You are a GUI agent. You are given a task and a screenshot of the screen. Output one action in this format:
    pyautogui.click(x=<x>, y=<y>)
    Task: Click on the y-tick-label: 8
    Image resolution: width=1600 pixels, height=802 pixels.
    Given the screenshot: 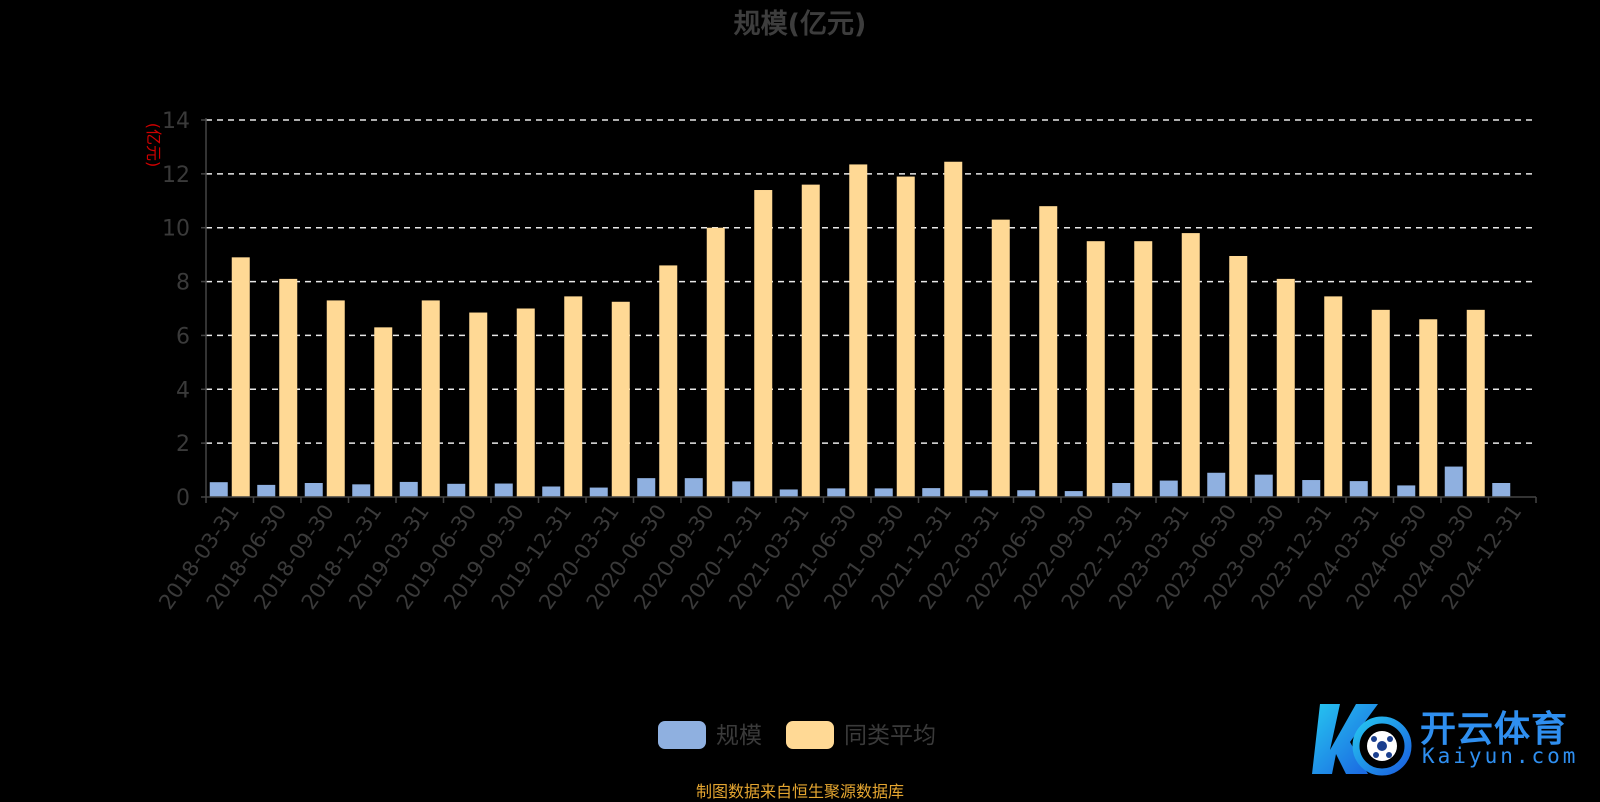 What is the action you would take?
    pyautogui.click(x=183, y=283)
    